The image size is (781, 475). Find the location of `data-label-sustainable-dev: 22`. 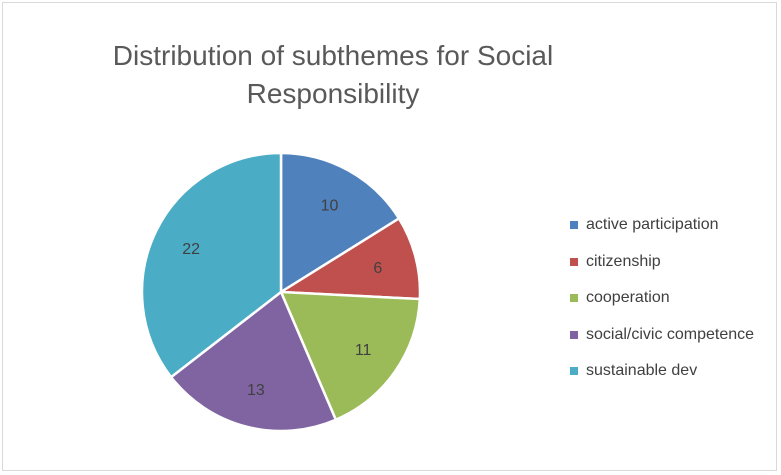

data-label-sustainable-dev: 22 is located at coordinates (191, 249).